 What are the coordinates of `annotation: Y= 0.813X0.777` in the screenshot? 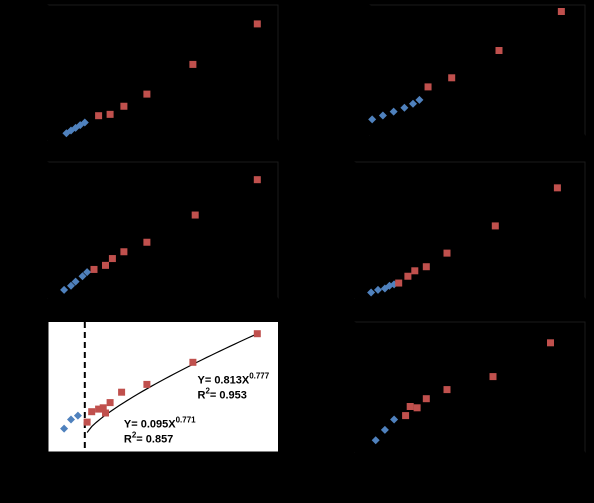 It's located at (234, 378).